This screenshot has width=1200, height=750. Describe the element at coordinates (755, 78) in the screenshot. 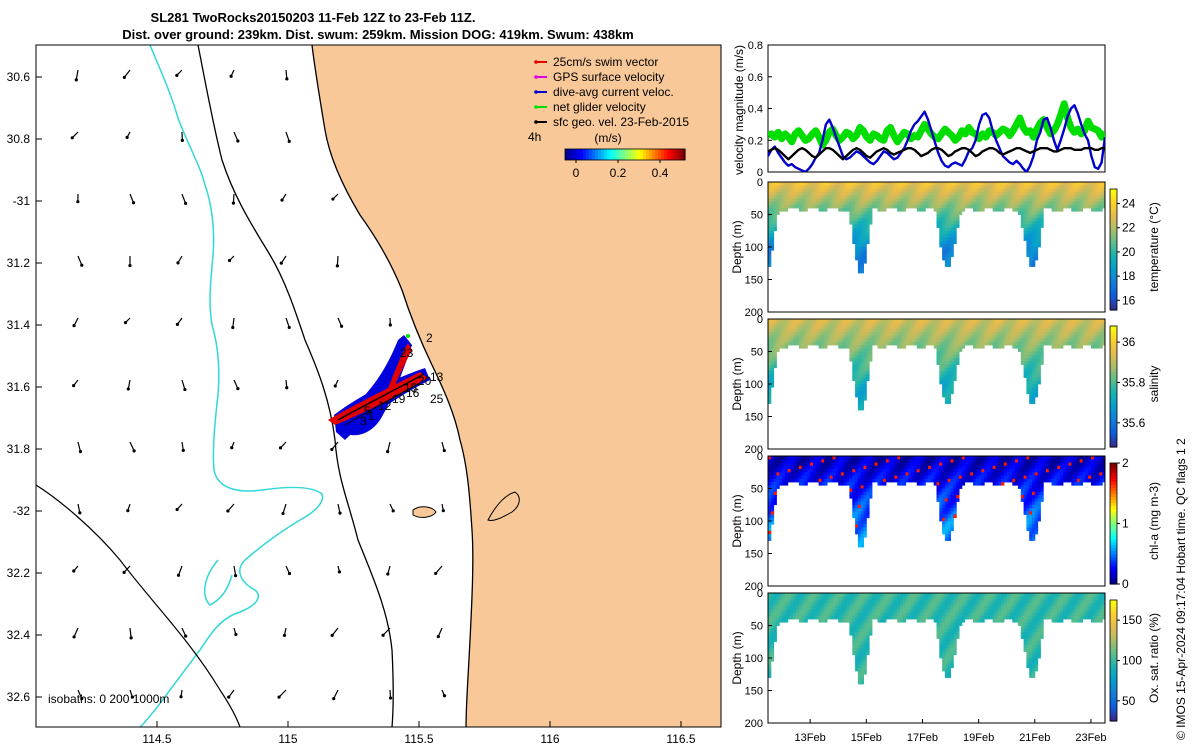

I see `velocity-y-tick-label: 0.6` at that location.